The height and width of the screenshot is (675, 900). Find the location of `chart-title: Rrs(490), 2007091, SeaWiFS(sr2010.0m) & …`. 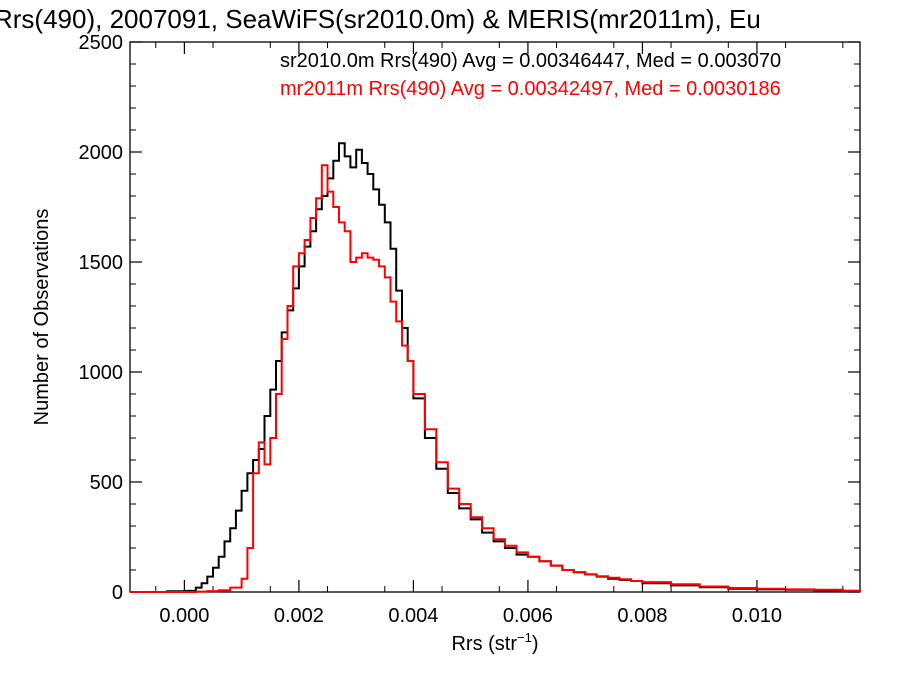

chart-title: Rrs(490), 2007091, SeaWiFS(sr2010.0m) & … is located at coordinates (380, 19).